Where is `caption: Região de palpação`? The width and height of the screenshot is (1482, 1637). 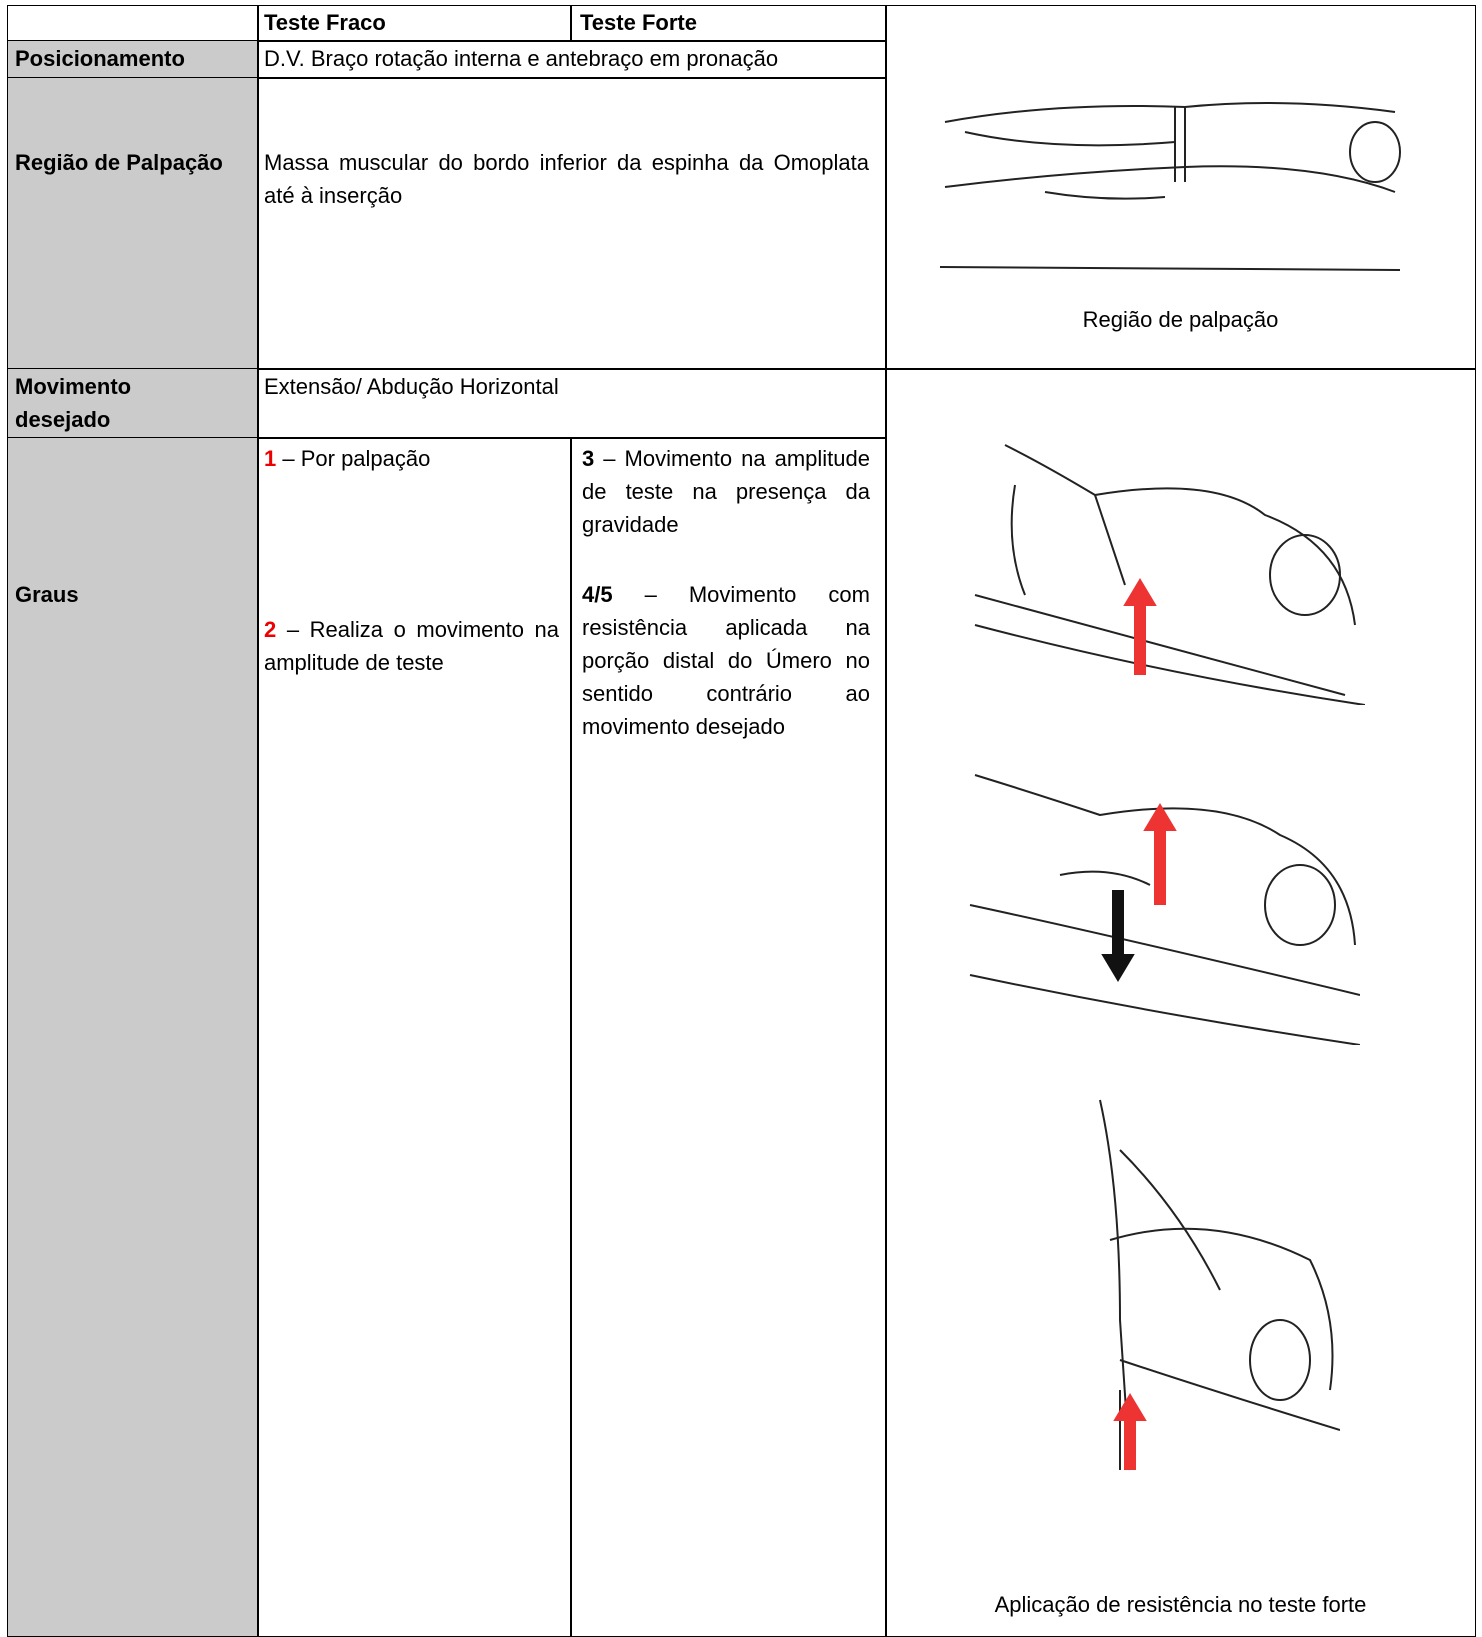
caption: Região de palpação is located at coordinates (1180, 319).